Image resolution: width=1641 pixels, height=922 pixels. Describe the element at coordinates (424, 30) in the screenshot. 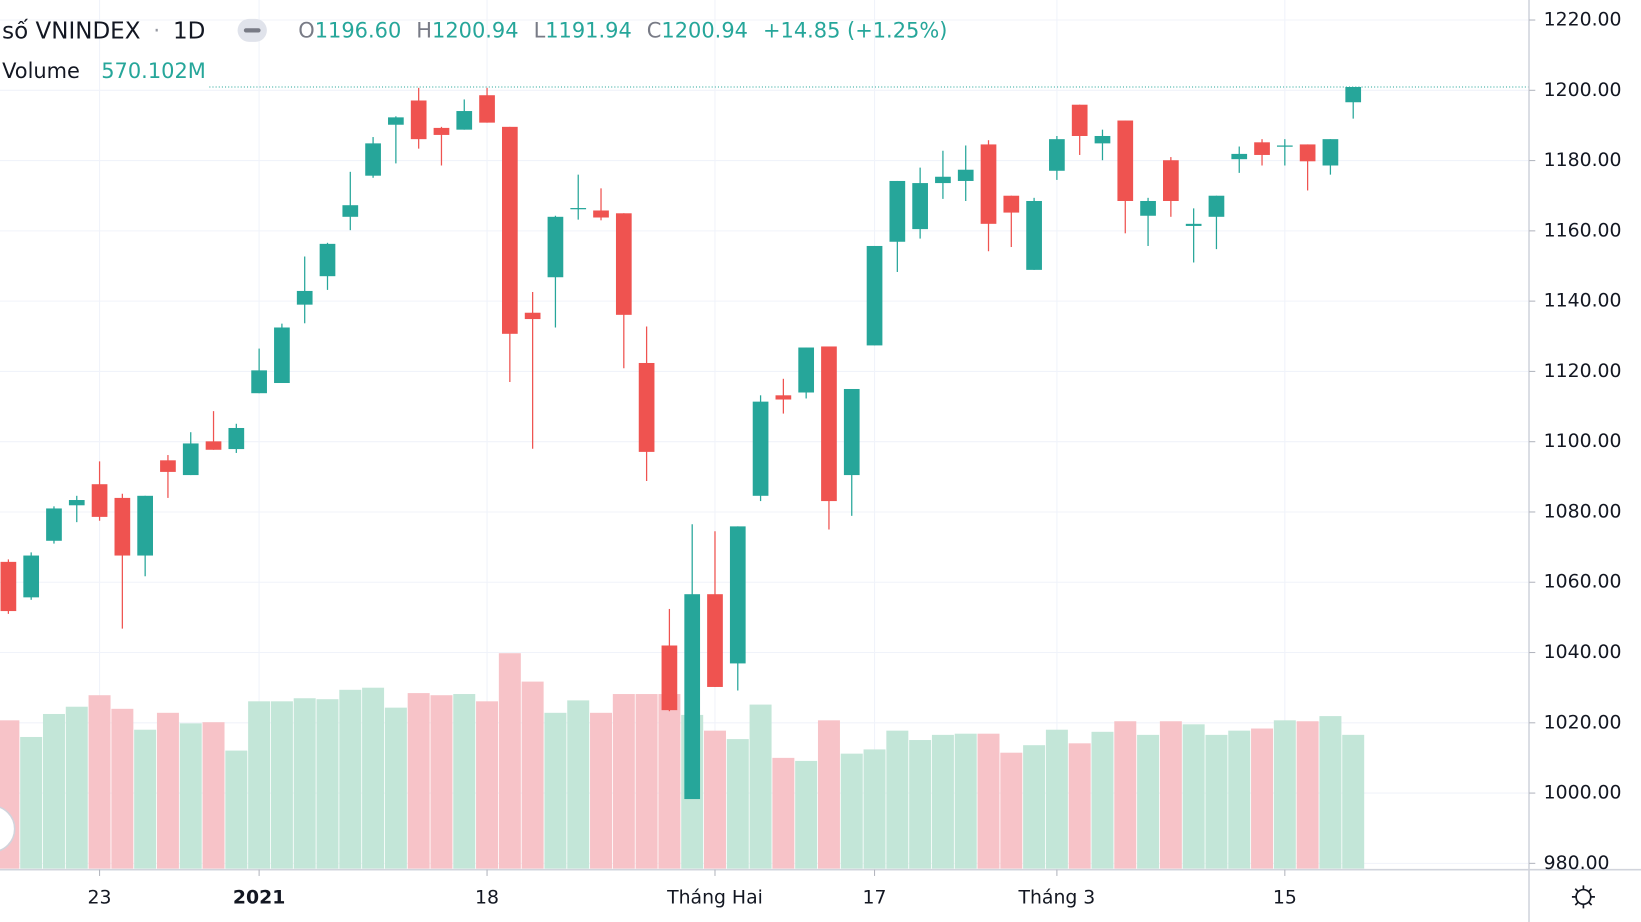

I see `ohlc-label: H` at that location.